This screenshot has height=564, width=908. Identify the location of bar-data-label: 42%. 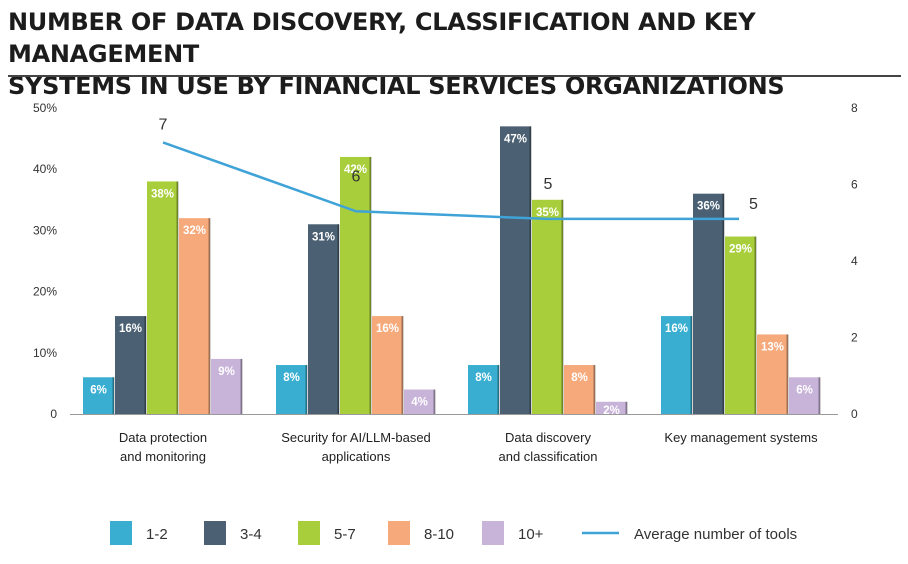
(355, 170).